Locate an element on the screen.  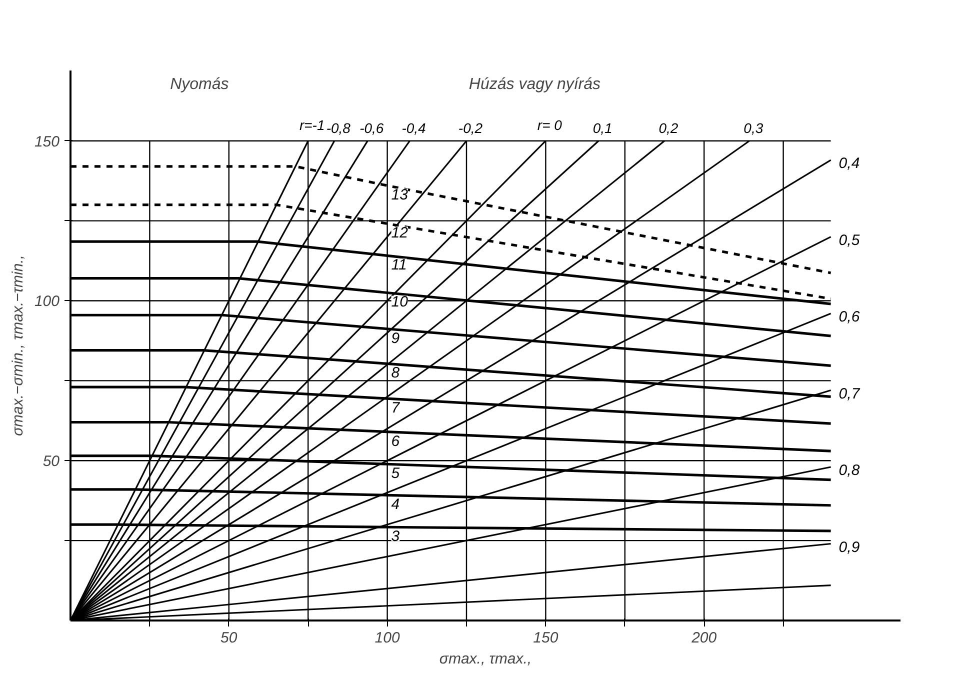
series-label: 7 is located at coordinates (395, 408).